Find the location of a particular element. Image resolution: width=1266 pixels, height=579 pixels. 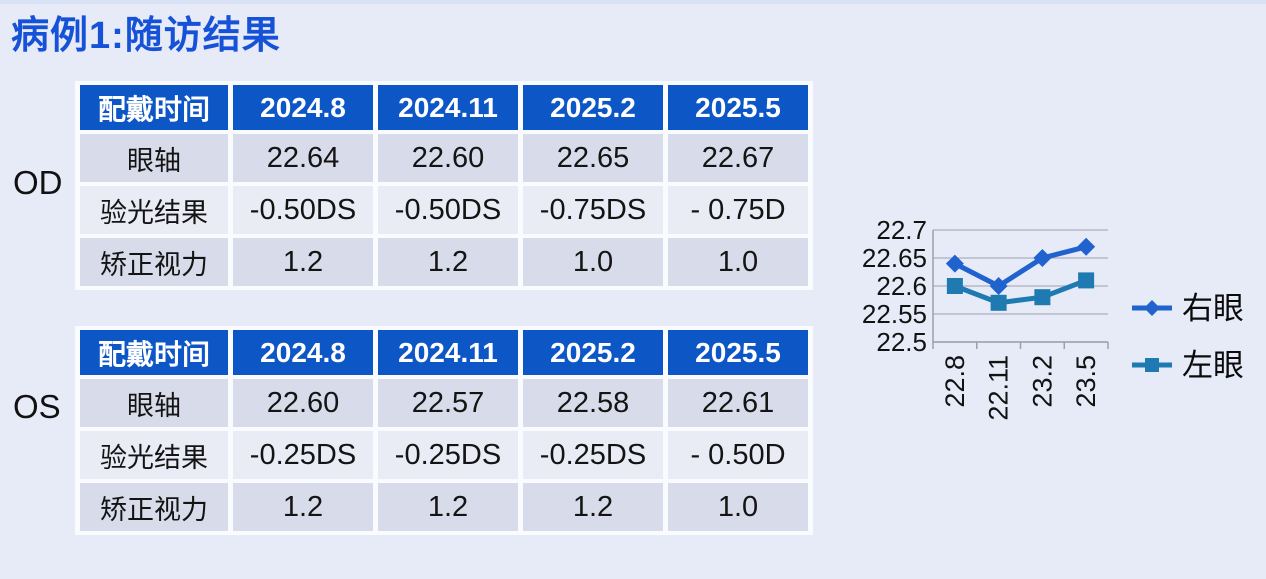

table-row: 矫正视力 1.2 1.2 1.0 1.0 is located at coordinates (444, 262).